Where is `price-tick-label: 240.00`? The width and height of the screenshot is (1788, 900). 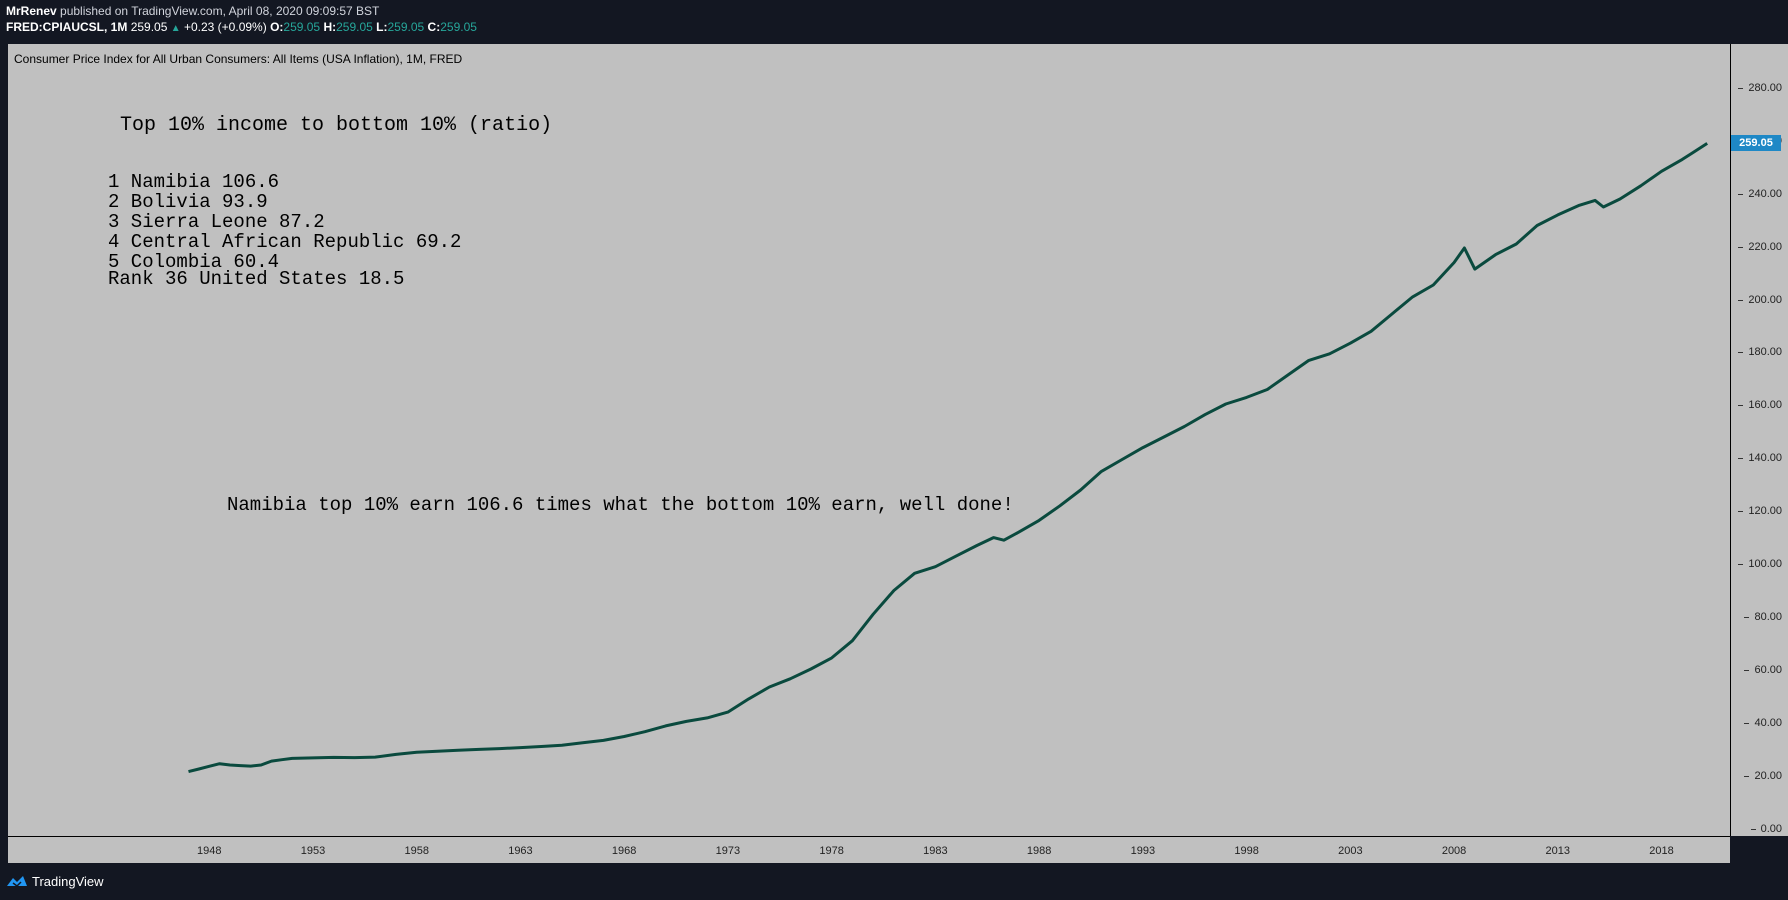
price-tick-label: 240.00 is located at coordinates (1760, 193).